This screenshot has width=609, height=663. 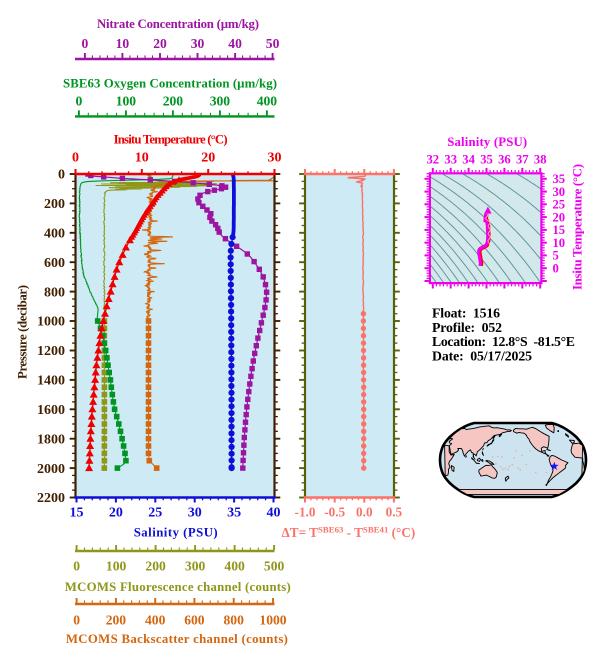 I want to click on svg-text: 2000, so click(x=51, y=469).